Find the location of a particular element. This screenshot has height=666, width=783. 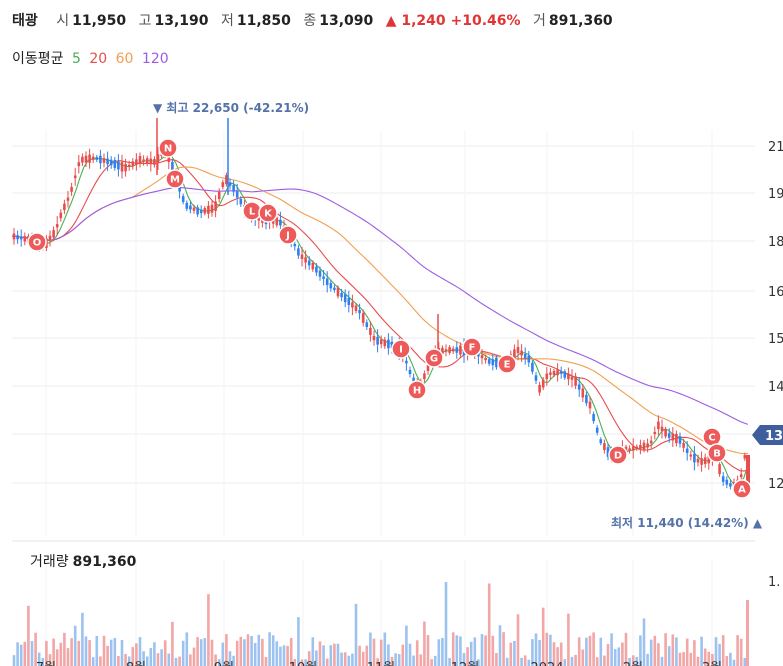

moving-average-legend: 이동평균 5 20 60 120 is located at coordinates (90, 58).